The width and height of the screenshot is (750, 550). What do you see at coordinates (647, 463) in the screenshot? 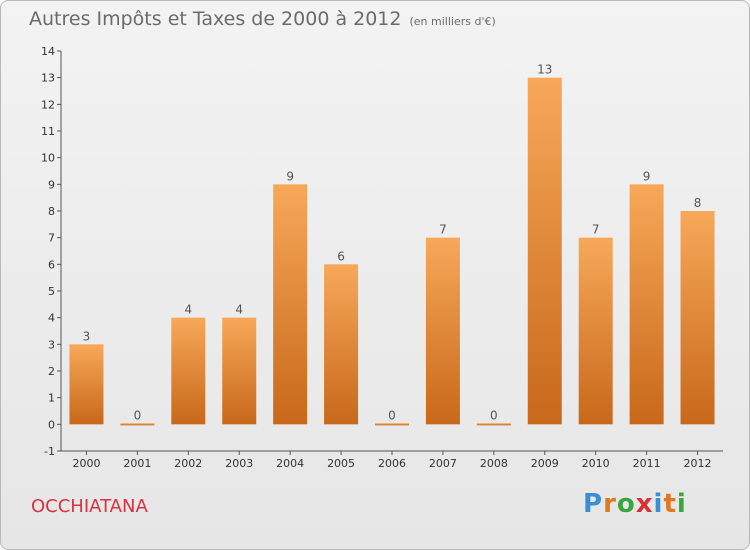
I see `x-tick-label: 2011` at bounding box center [647, 463].